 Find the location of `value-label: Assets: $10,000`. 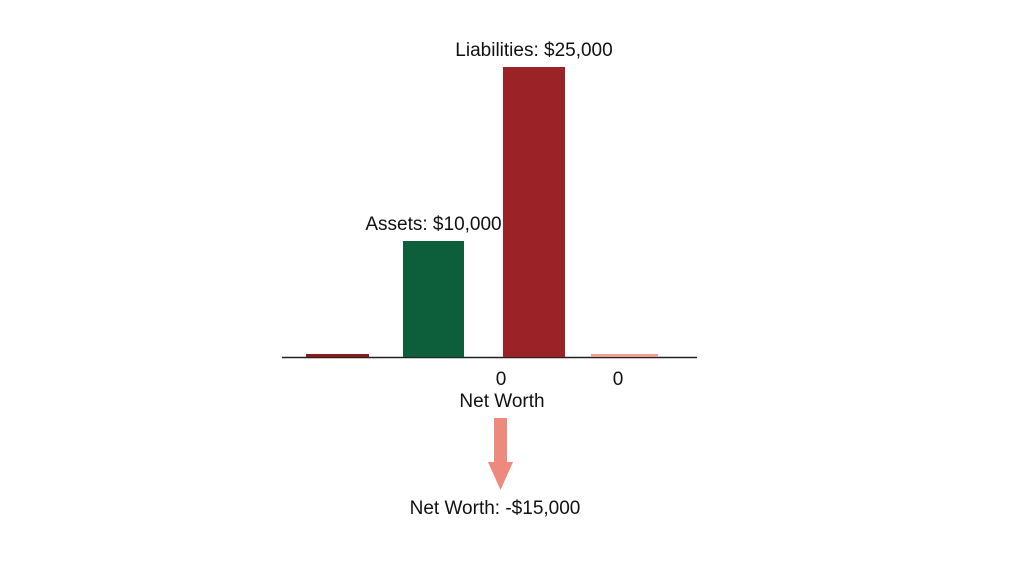

value-label: Assets: $10,000 is located at coordinates (433, 224).